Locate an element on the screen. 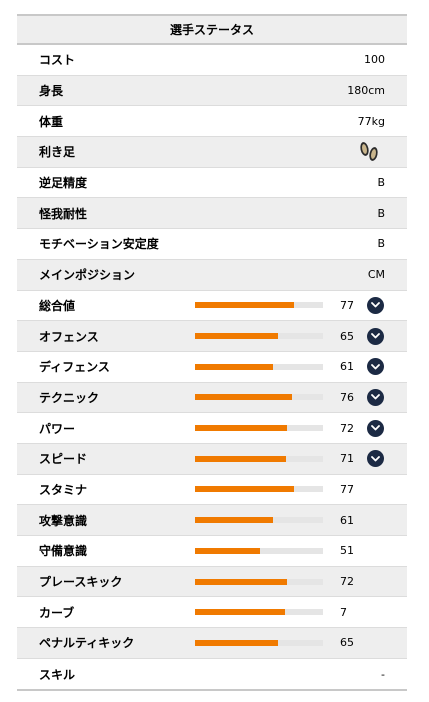 The height and width of the screenshot is (702, 429). stat-value: 51 is located at coordinates (347, 551).